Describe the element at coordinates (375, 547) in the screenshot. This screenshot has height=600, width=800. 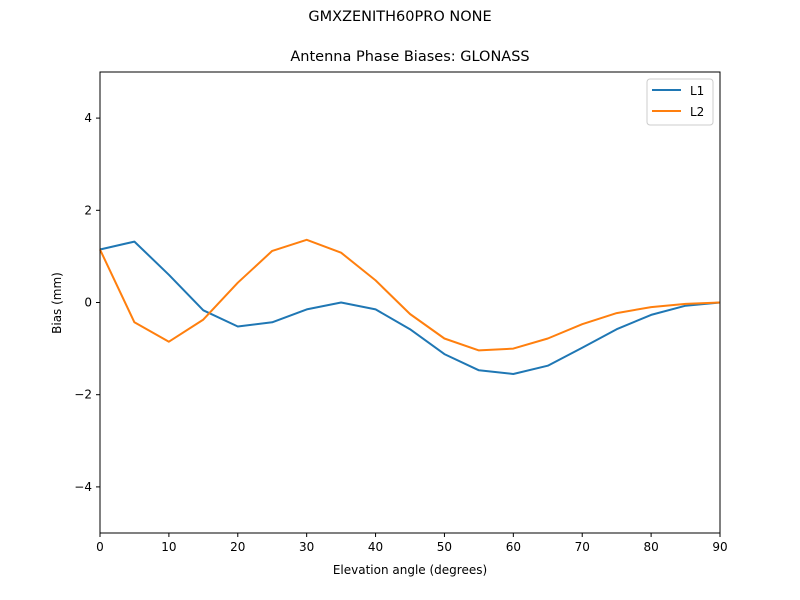
I see `x-tick-label: 40` at that location.